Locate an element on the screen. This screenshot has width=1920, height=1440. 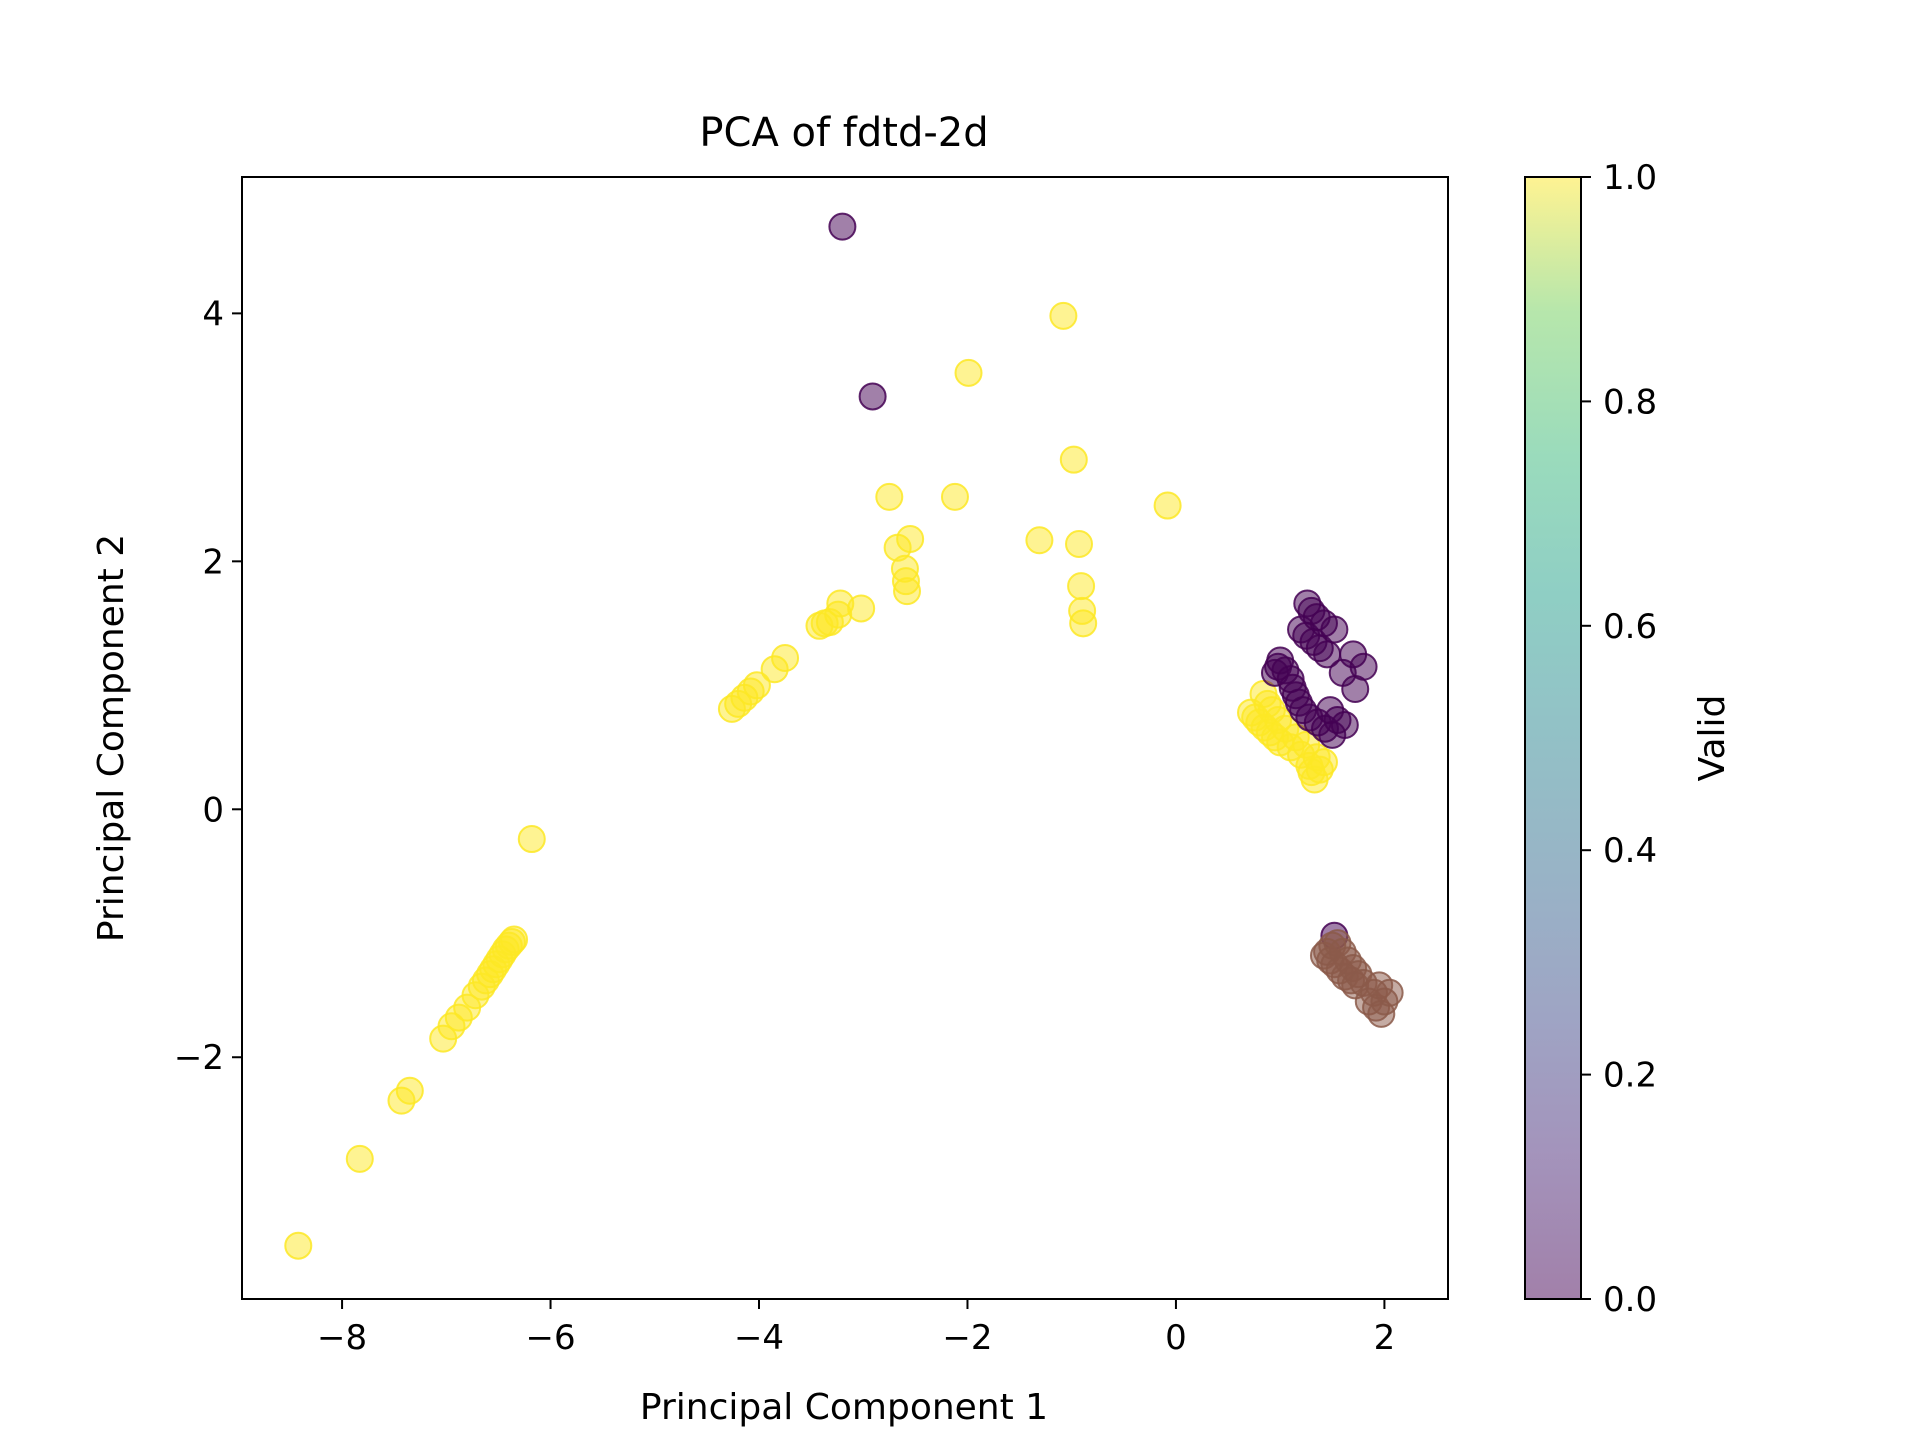
colorbar-tick-label: 0.8 is located at coordinates (1630, 402).